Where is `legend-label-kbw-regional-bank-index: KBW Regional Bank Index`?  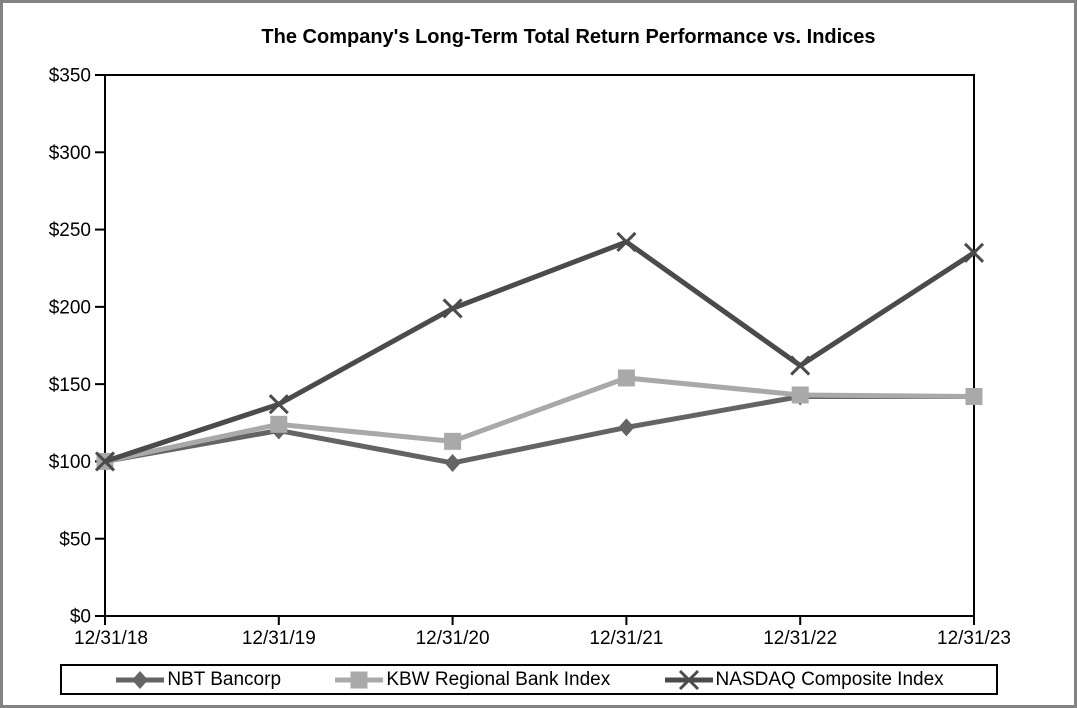
legend-label-kbw-regional-bank-index: KBW Regional Bank Index is located at coordinates (498, 679).